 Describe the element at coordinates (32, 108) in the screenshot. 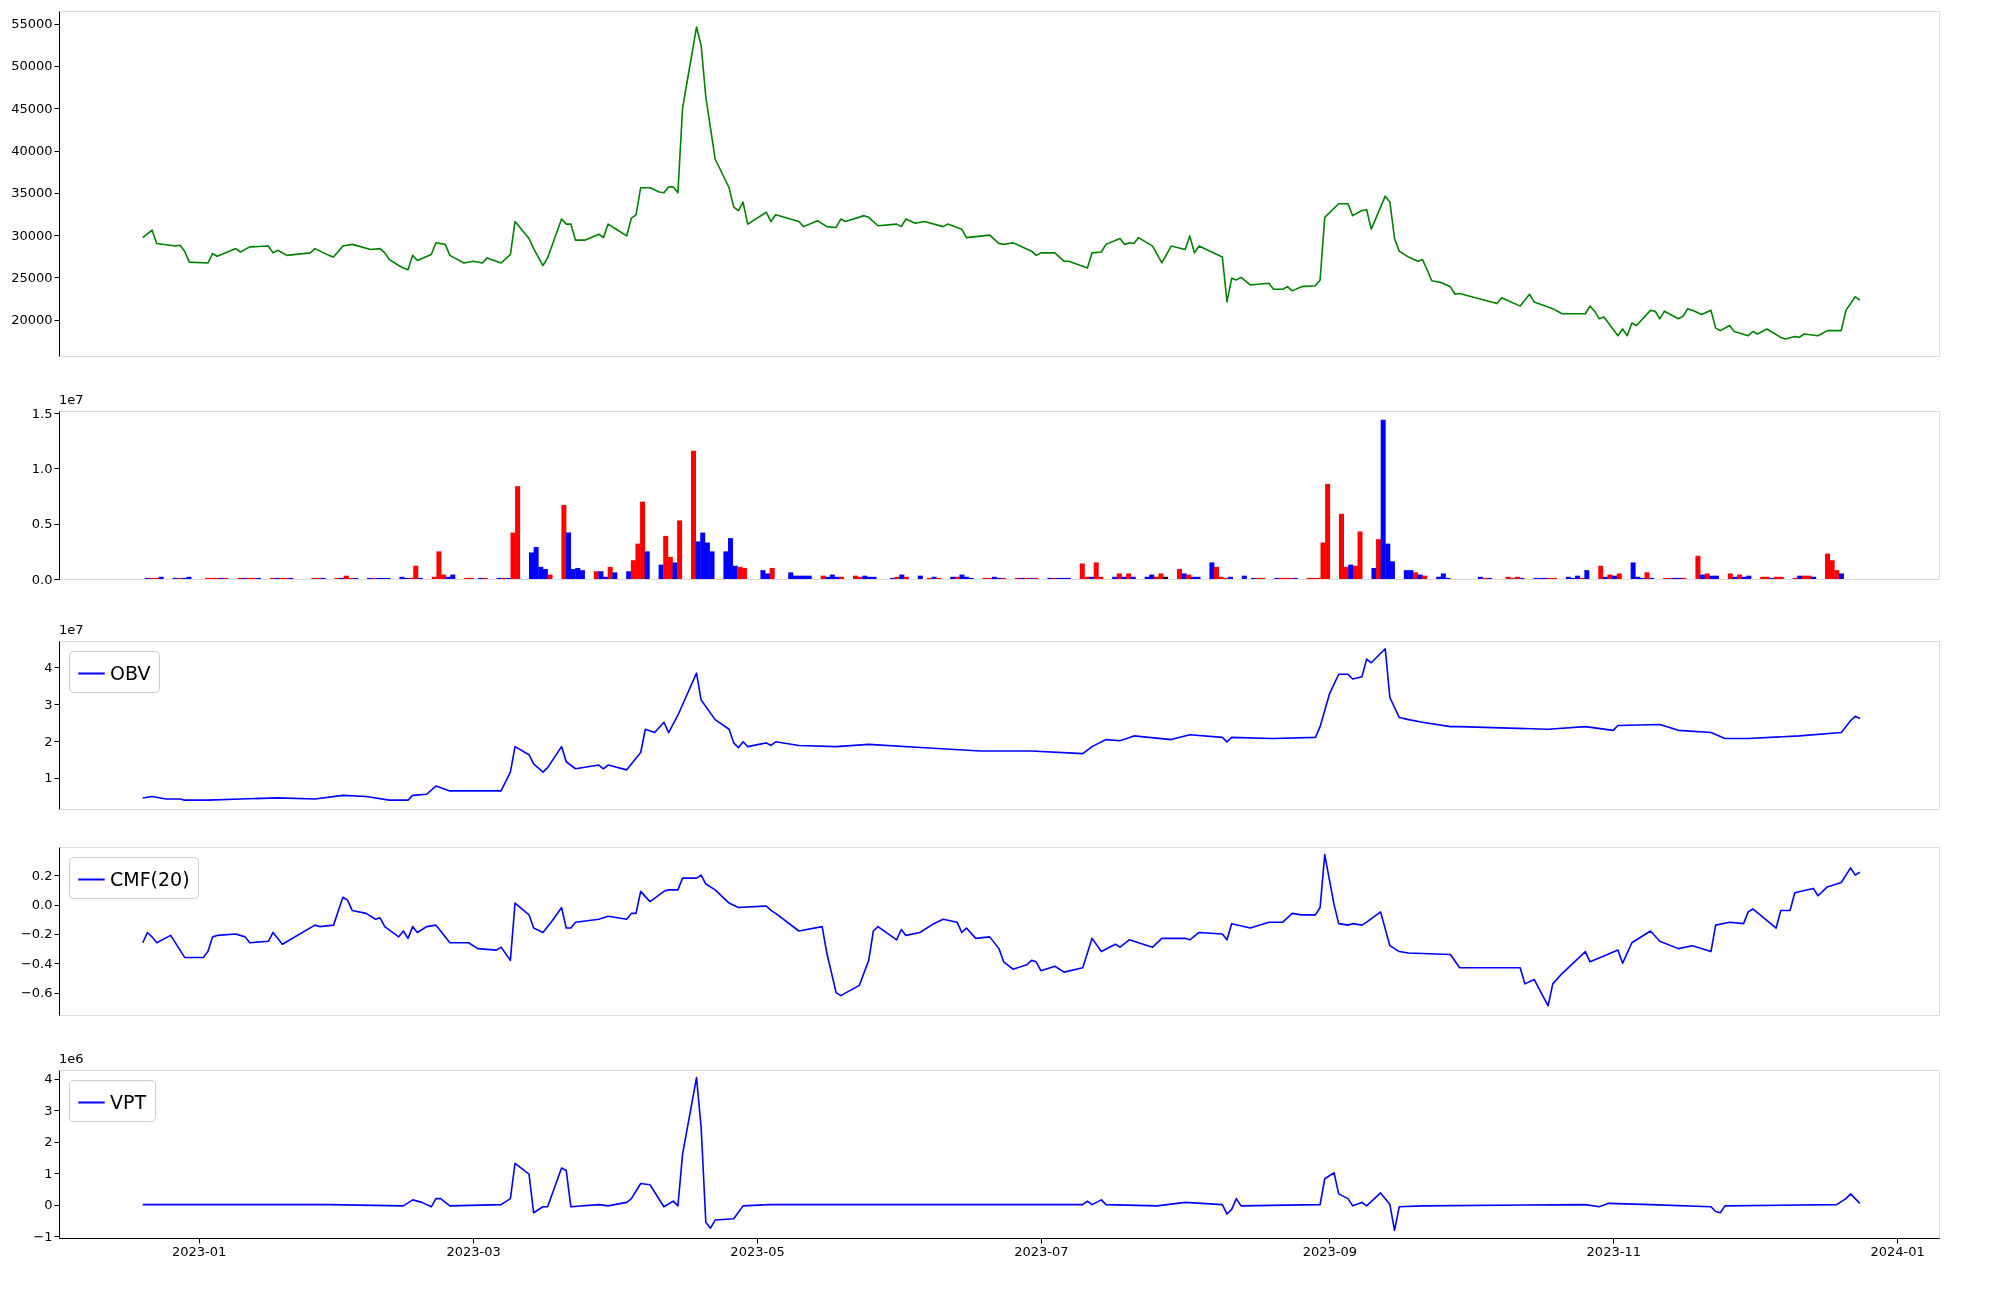

I see `y-tick-label: 45000` at that location.